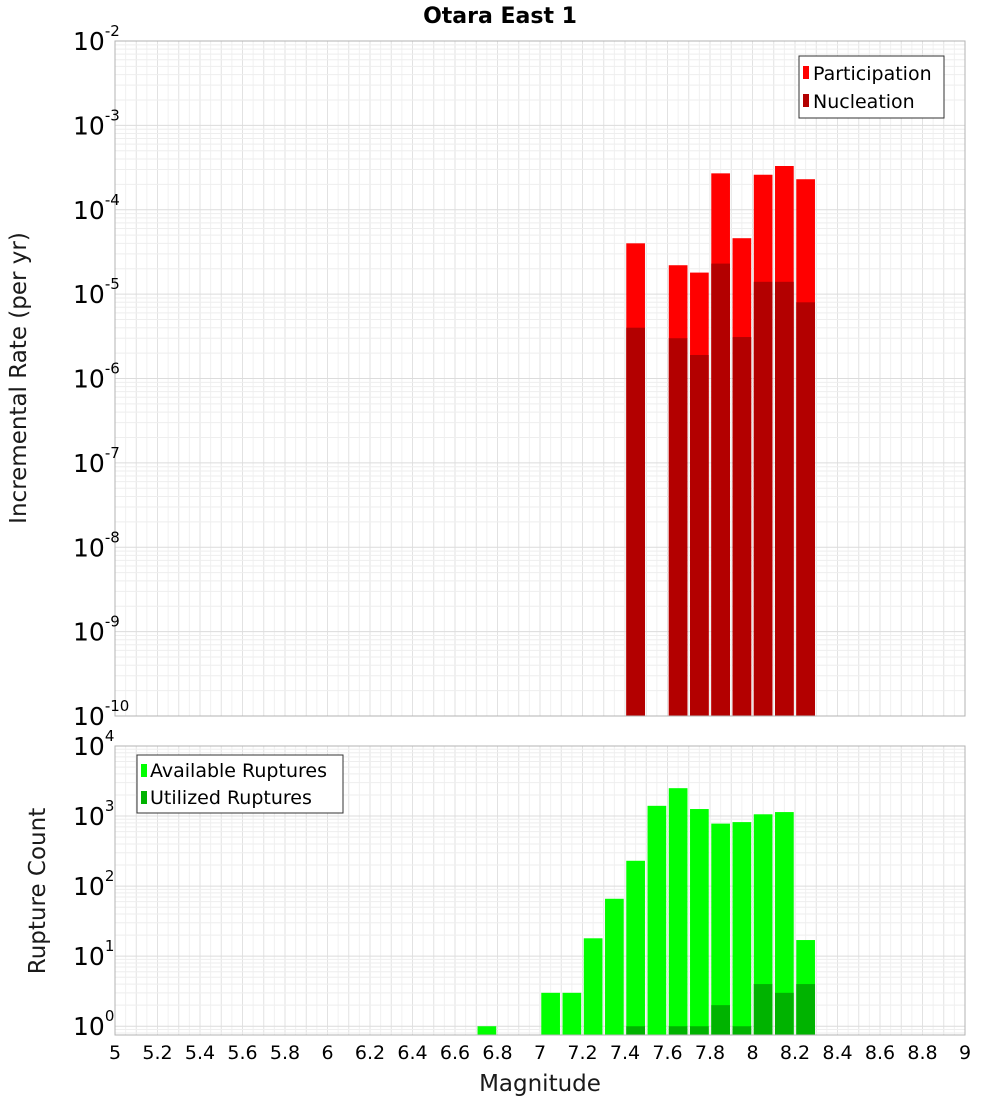 The height and width of the screenshot is (1100, 1000). I want to click on magnitude-tick-label: 9, so click(965, 1053).